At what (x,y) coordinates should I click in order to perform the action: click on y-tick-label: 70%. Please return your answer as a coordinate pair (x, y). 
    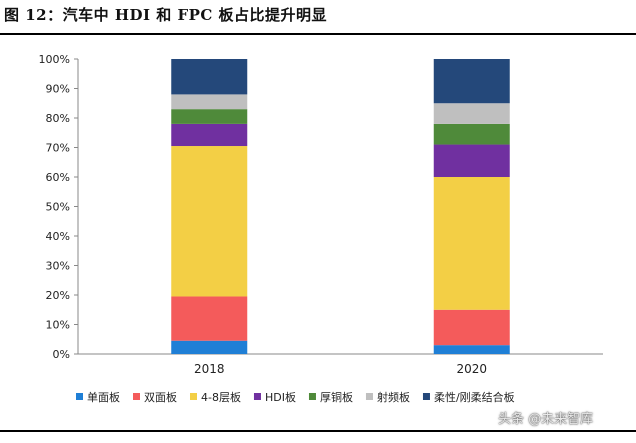
    Looking at the image, I should click on (58, 148).